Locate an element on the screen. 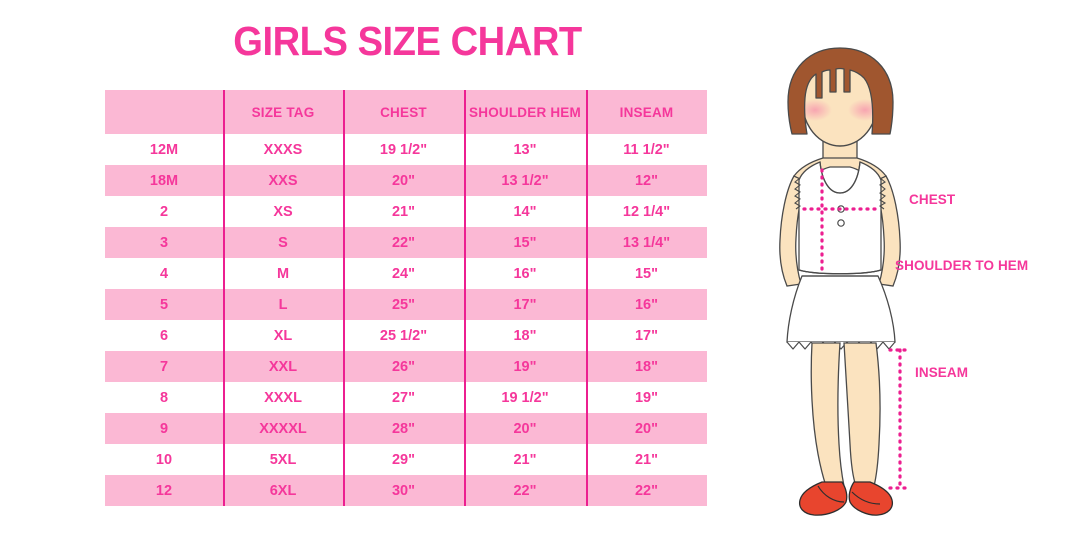 Image resolution: width=1090 pixels, height=545 pixels. cell-inseam: 16" is located at coordinates (646, 304).